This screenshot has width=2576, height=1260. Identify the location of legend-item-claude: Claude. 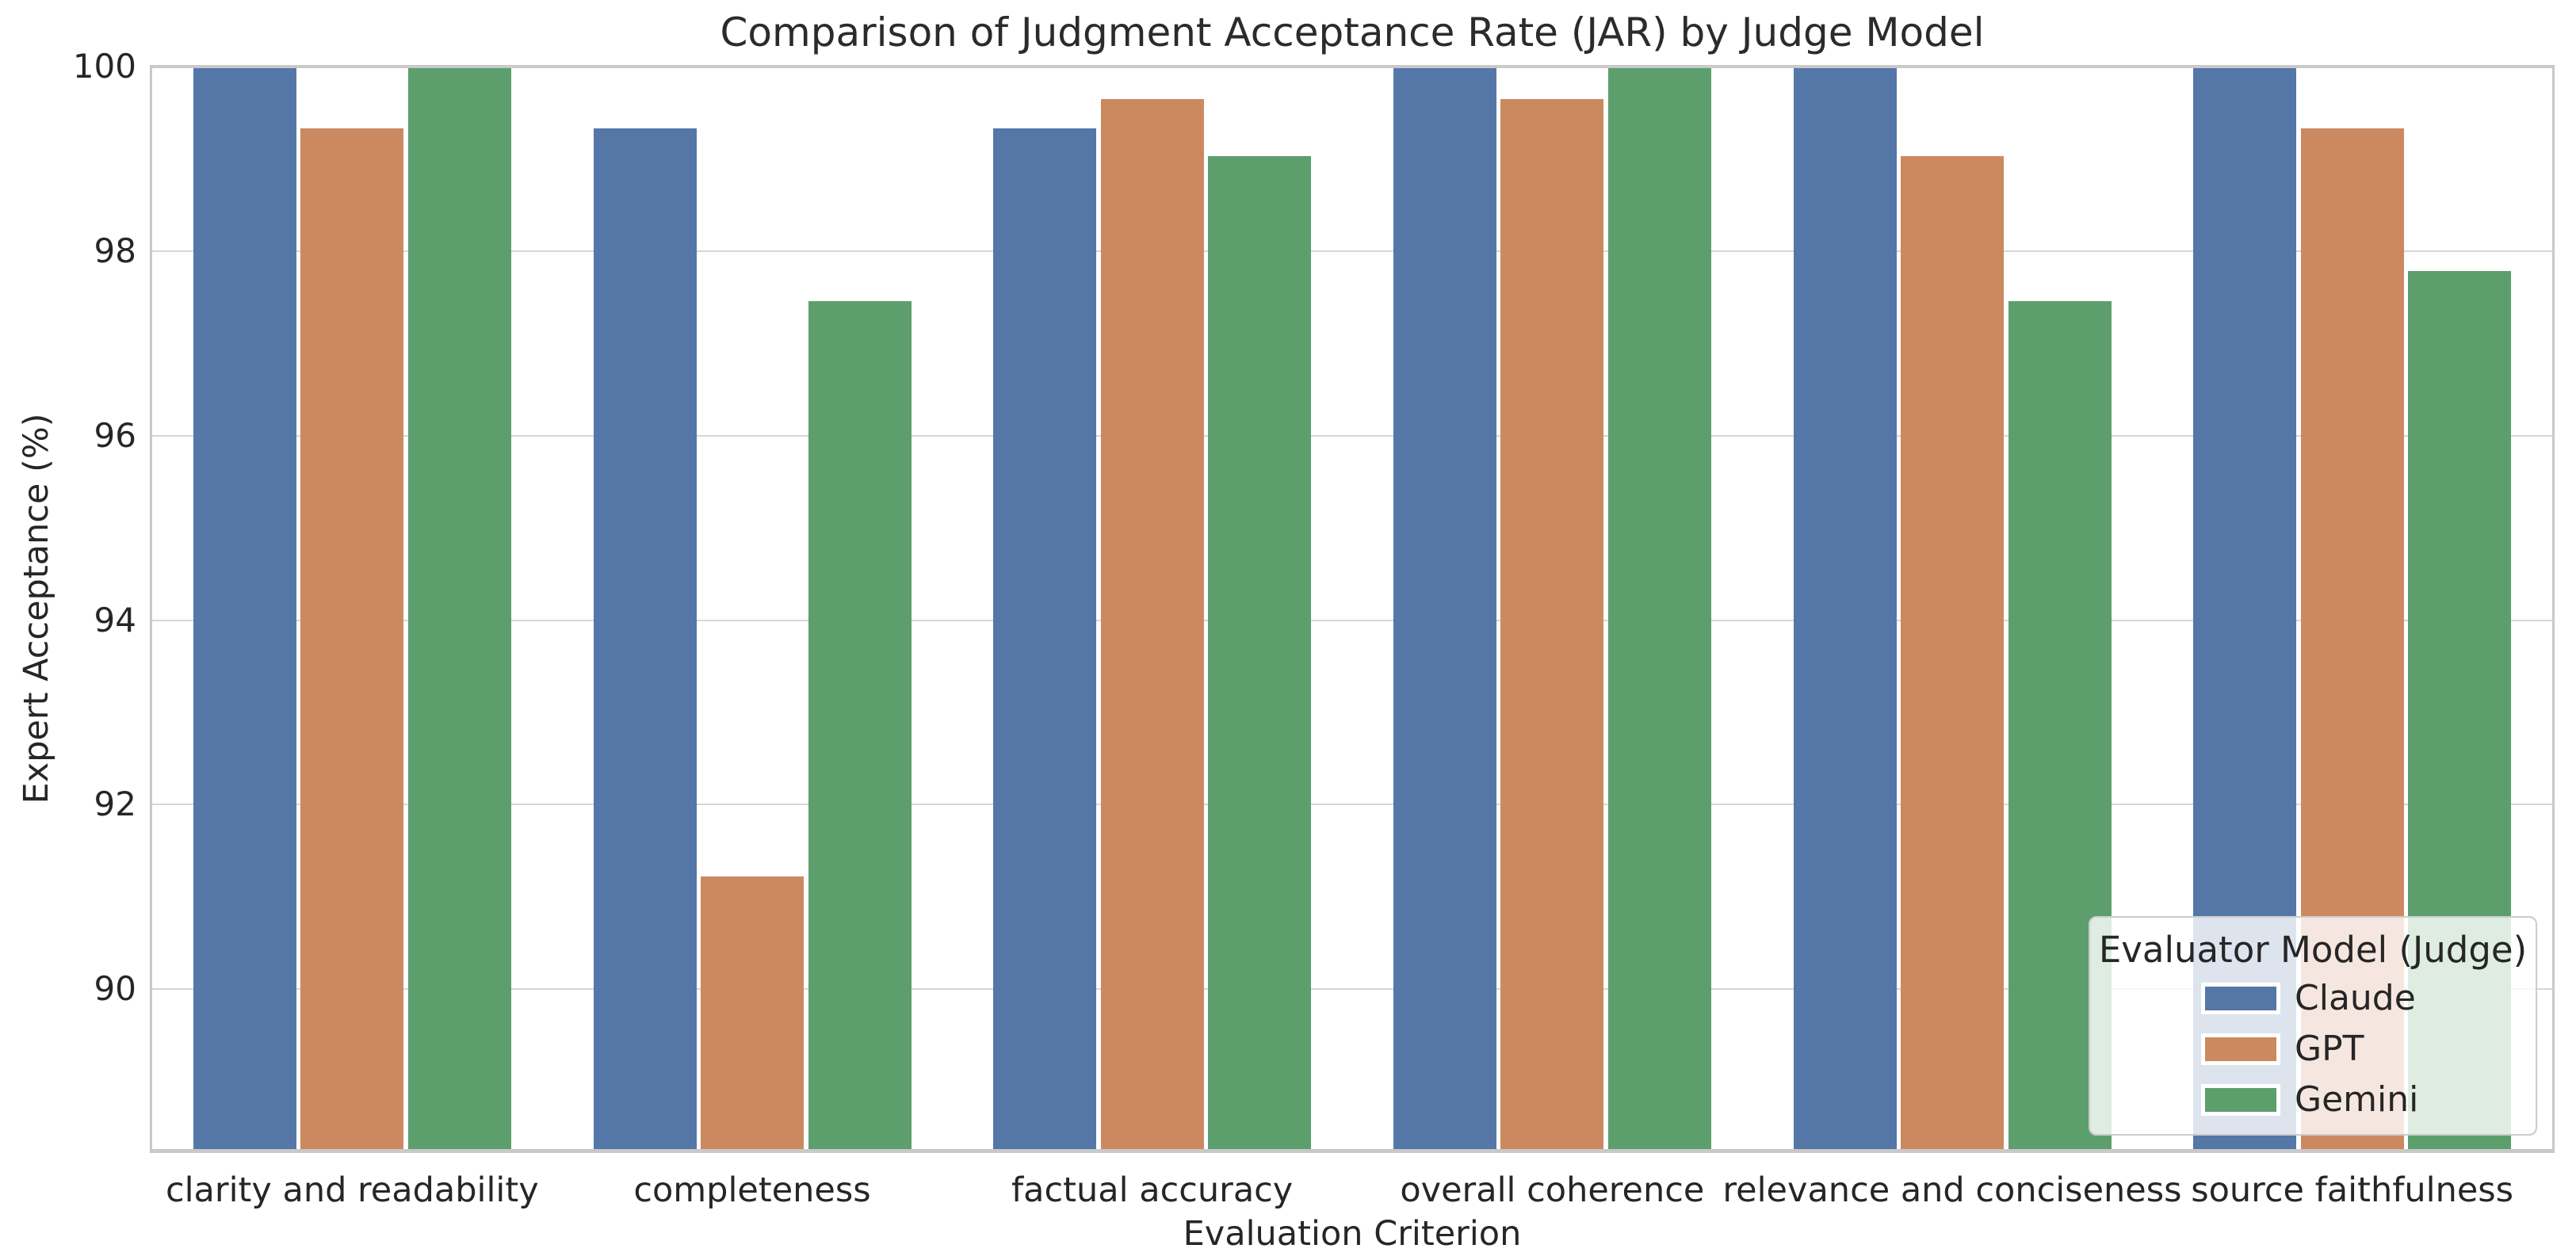
(2308, 998).